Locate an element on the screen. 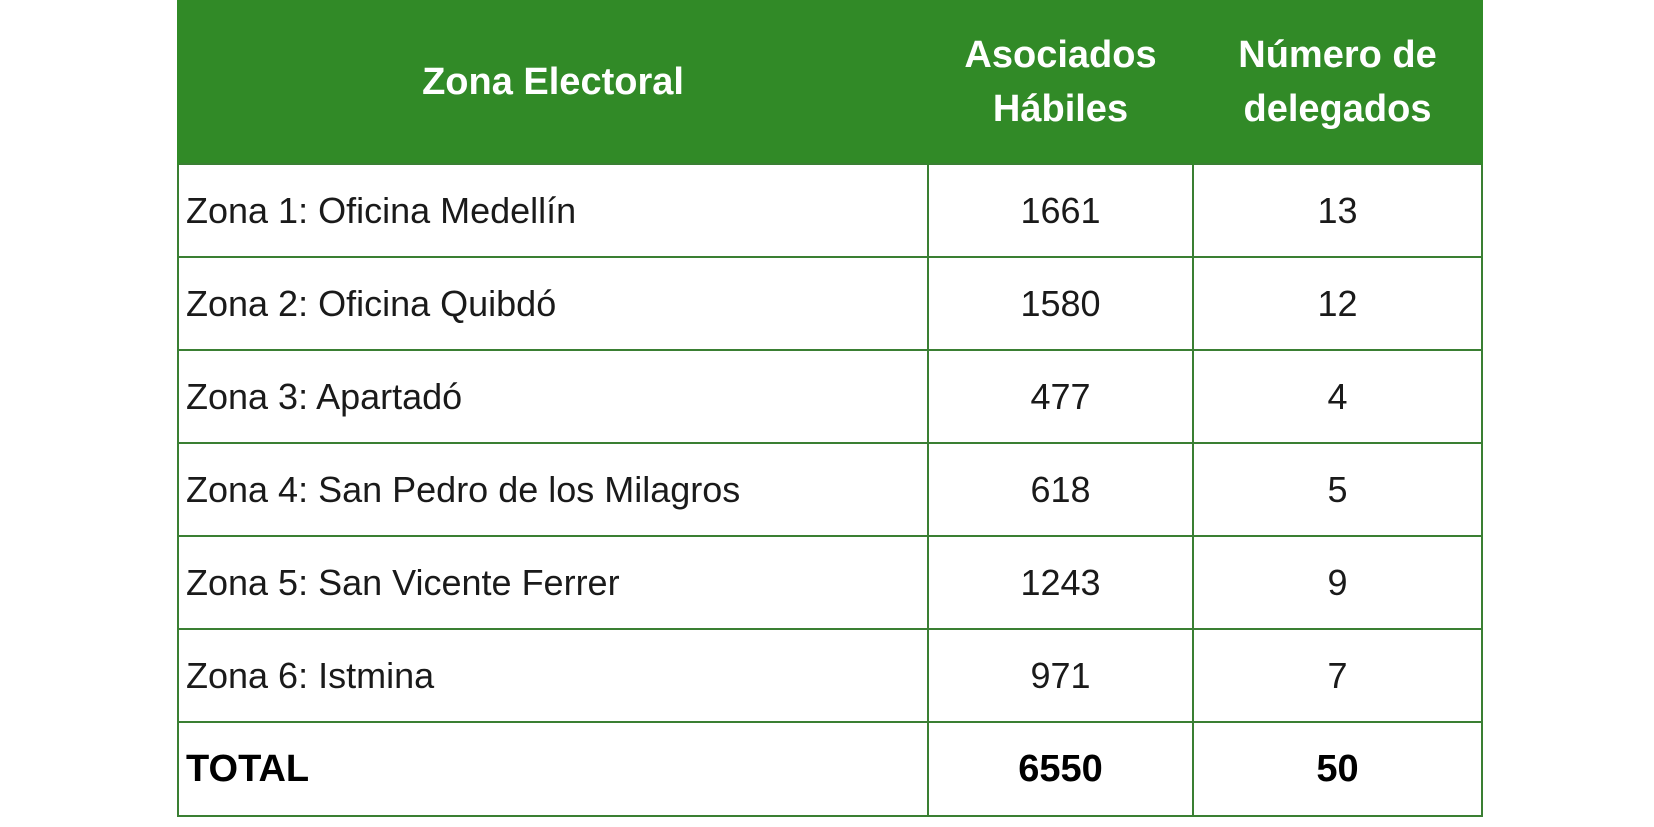 The height and width of the screenshot is (827, 1654). header-asociados-line1: Asociados is located at coordinates (1060, 54).